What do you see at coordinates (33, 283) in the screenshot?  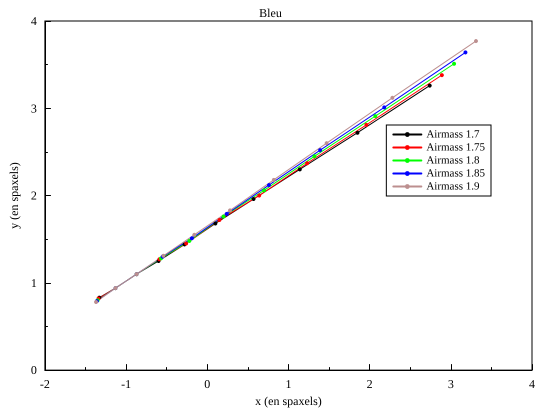 I see `y-tick-label: 1` at bounding box center [33, 283].